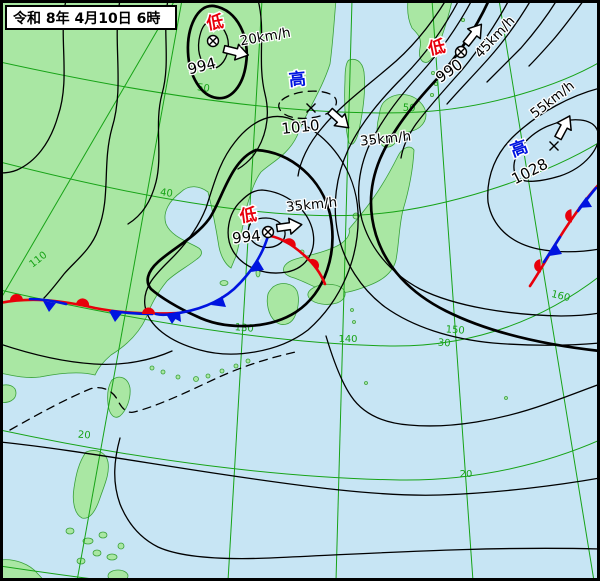 The image size is (600, 581). Describe the element at coordinates (244, 328) in the screenshot. I see `graticule-label: 130` at that location.